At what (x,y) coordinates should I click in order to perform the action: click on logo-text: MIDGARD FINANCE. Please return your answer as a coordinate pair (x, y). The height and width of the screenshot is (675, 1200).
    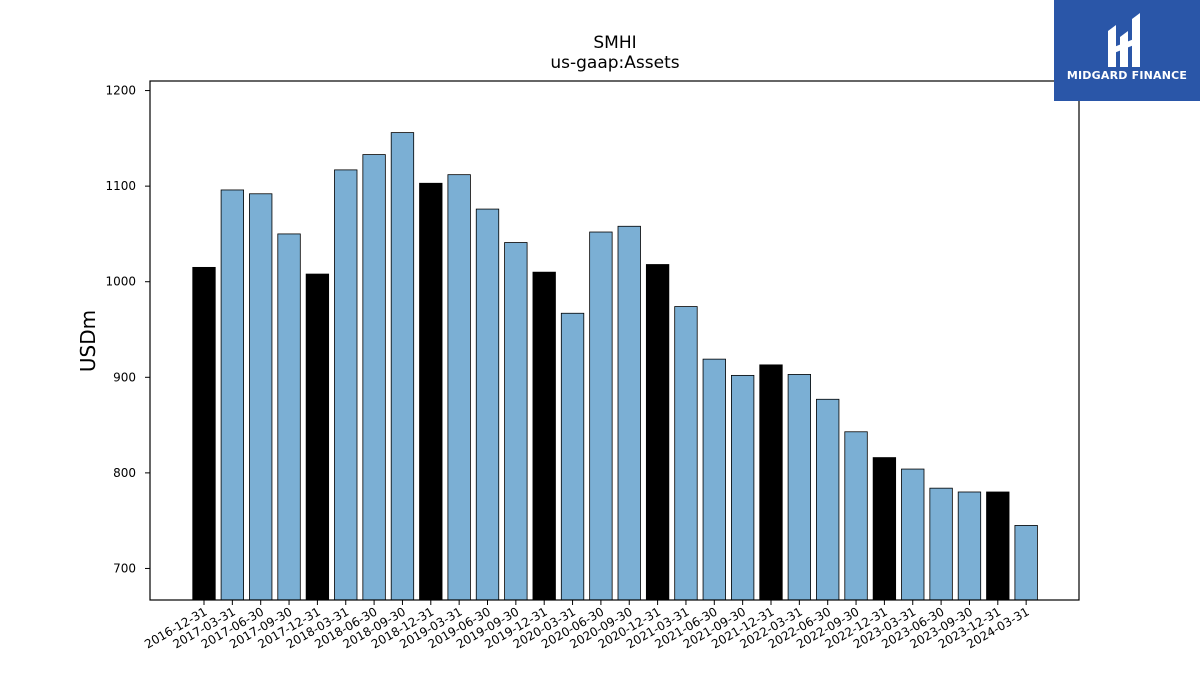
    Looking at the image, I should click on (1127, 75).